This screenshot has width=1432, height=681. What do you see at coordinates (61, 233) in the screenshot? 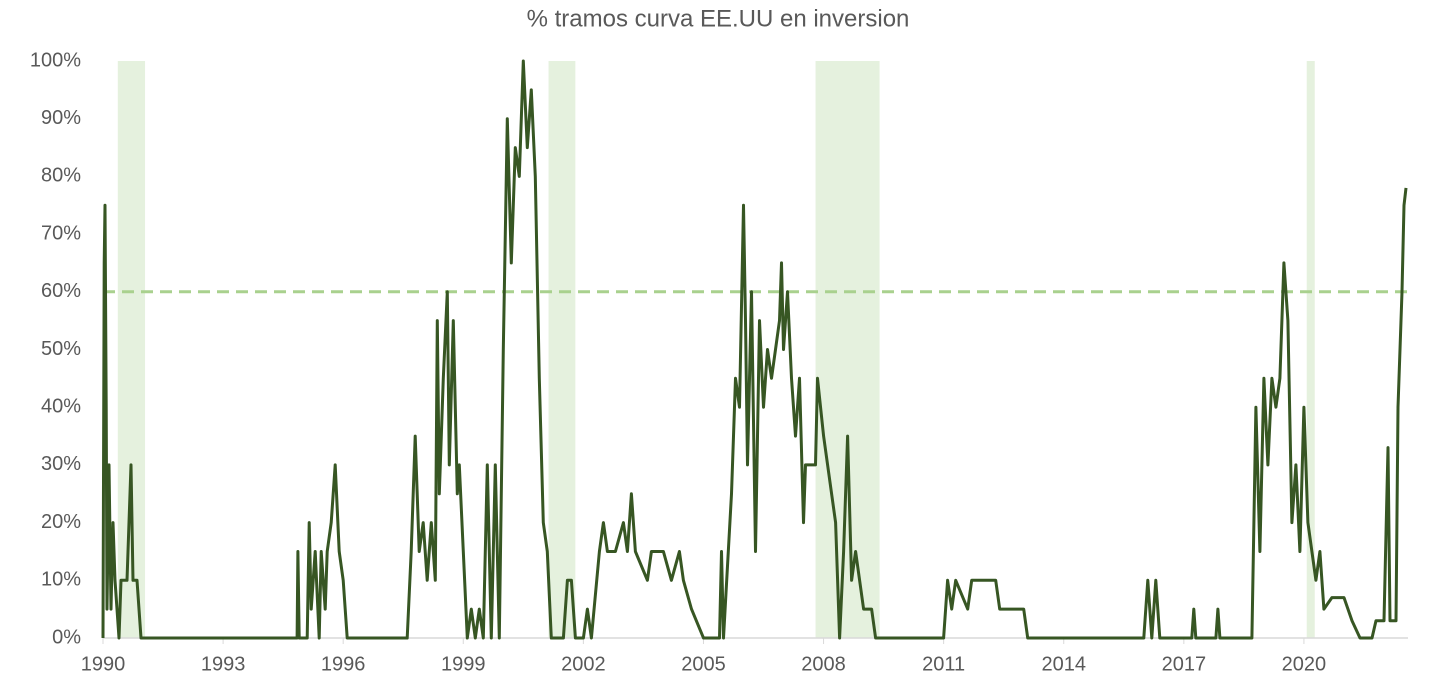
I see `y-tick-label: 70%` at bounding box center [61, 233].